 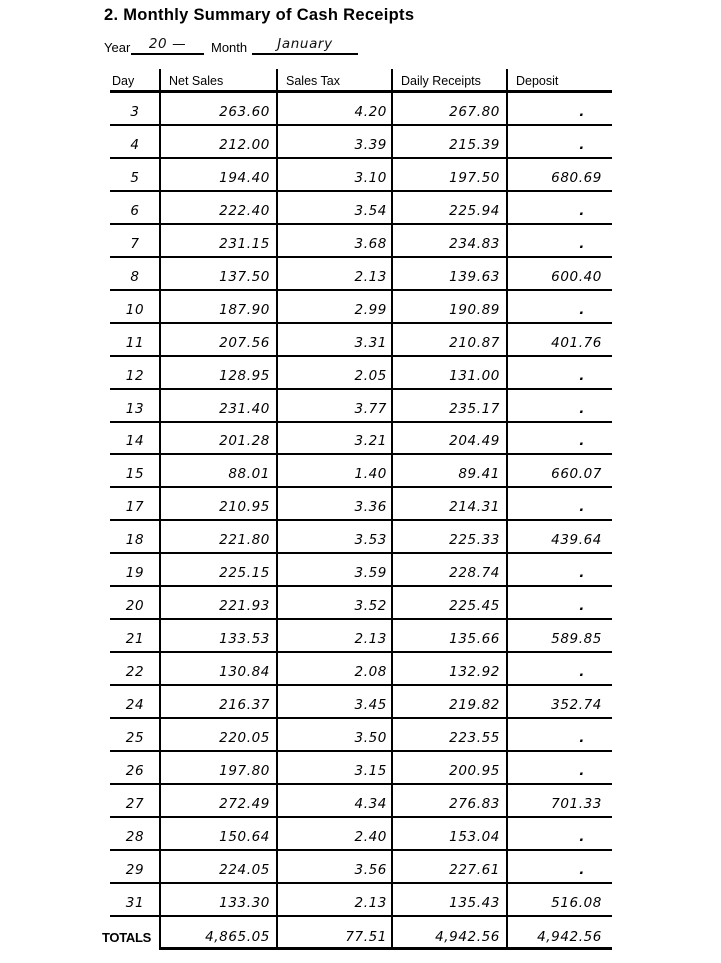 I want to click on deposit-cell: 701.33, so click(x=576, y=803).